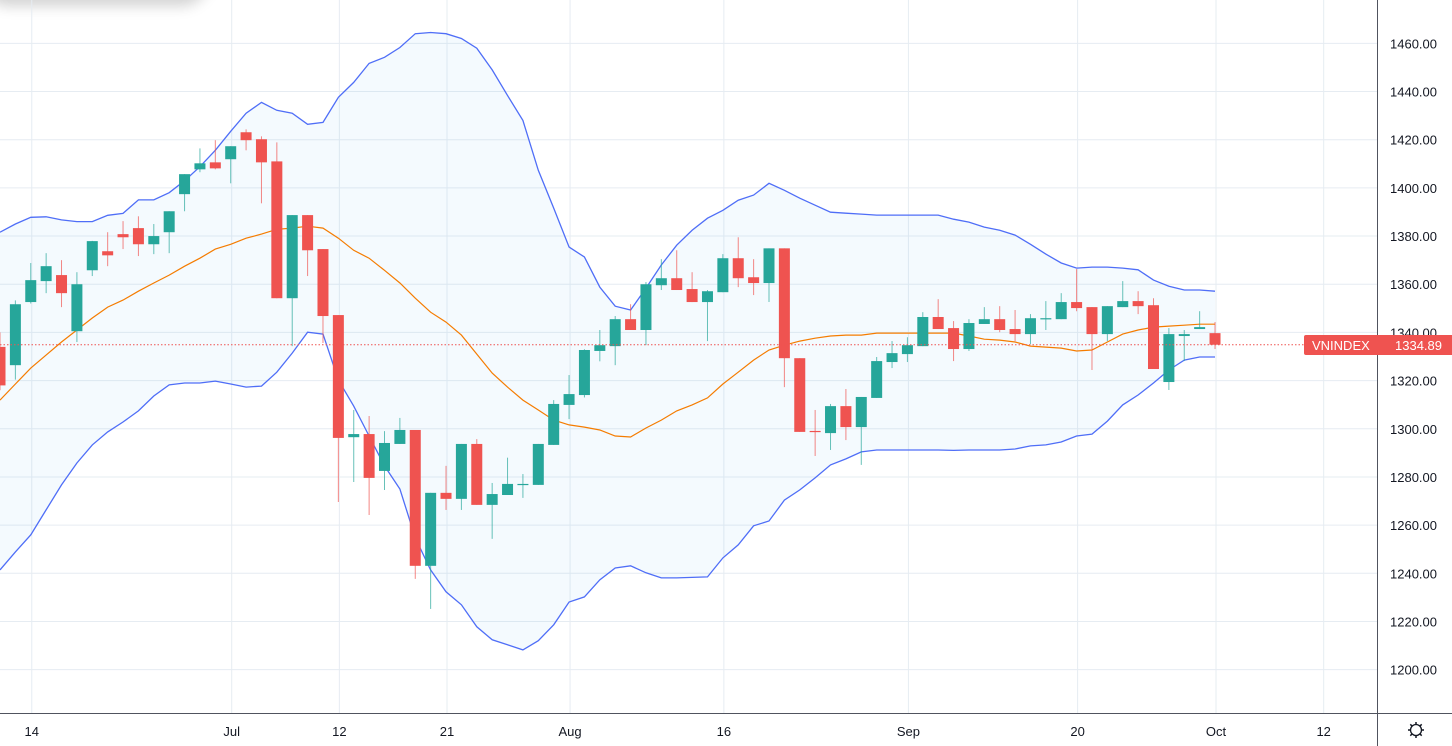 This screenshot has height=746, width=1452. Describe the element at coordinates (1413, 670) in the screenshot. I see `y-tick-label: 1200.00` at that location.